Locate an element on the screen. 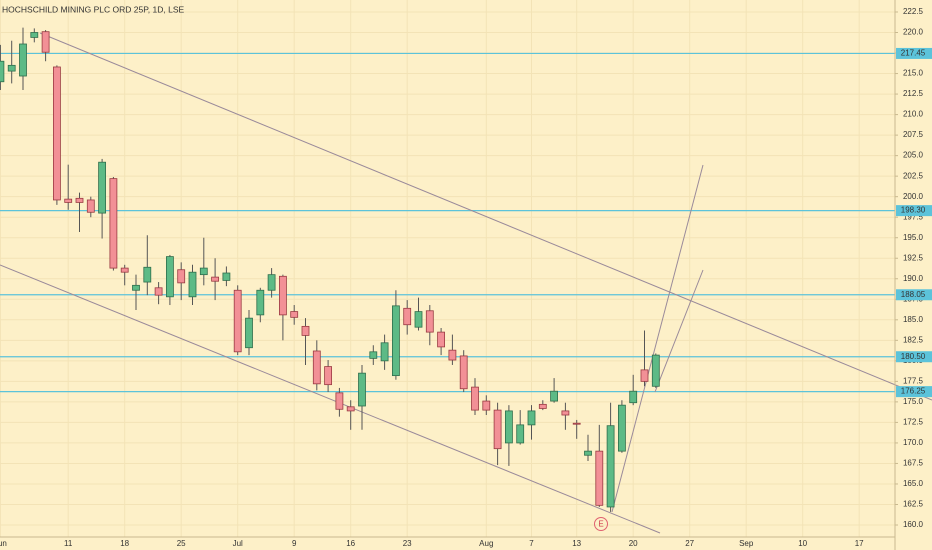  y-tick-label: 190.0 is located at coordinates (913, 278).